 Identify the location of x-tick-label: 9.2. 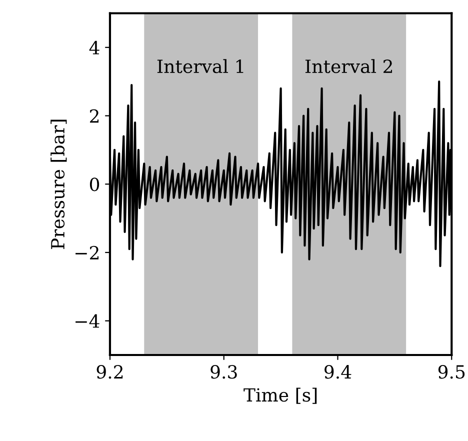
(109, 372).